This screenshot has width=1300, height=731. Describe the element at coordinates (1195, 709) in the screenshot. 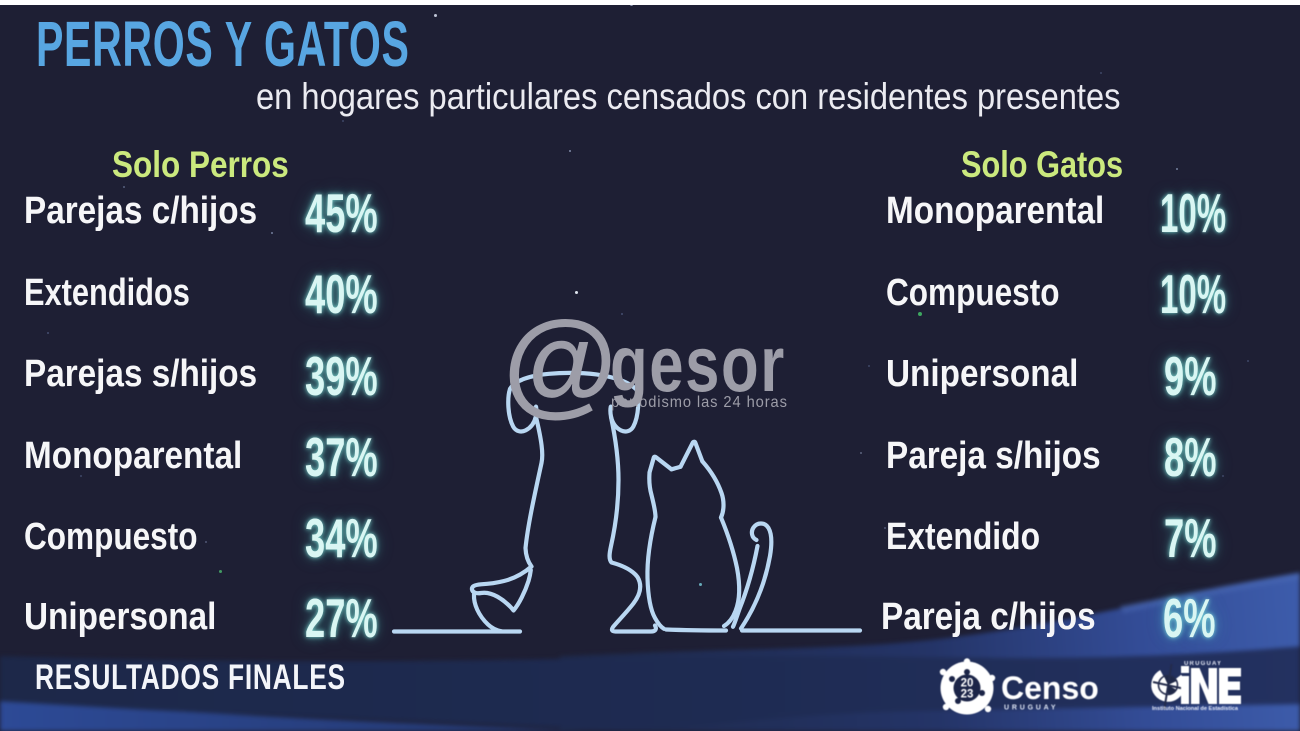

I see `svg-text:Instituto Nacional de Estadíst: Instituto Nacional de Estadística` at that location.